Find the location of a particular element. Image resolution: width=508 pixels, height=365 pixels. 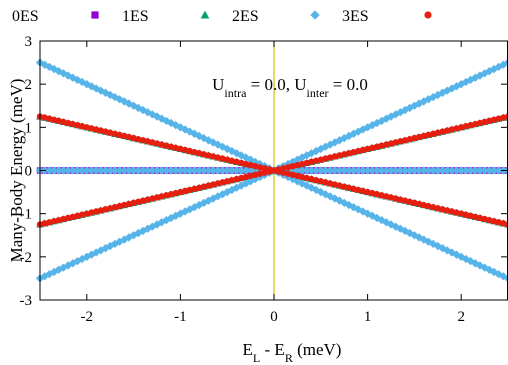

x-tick-label: -2 is located at coordinates (87, 317).